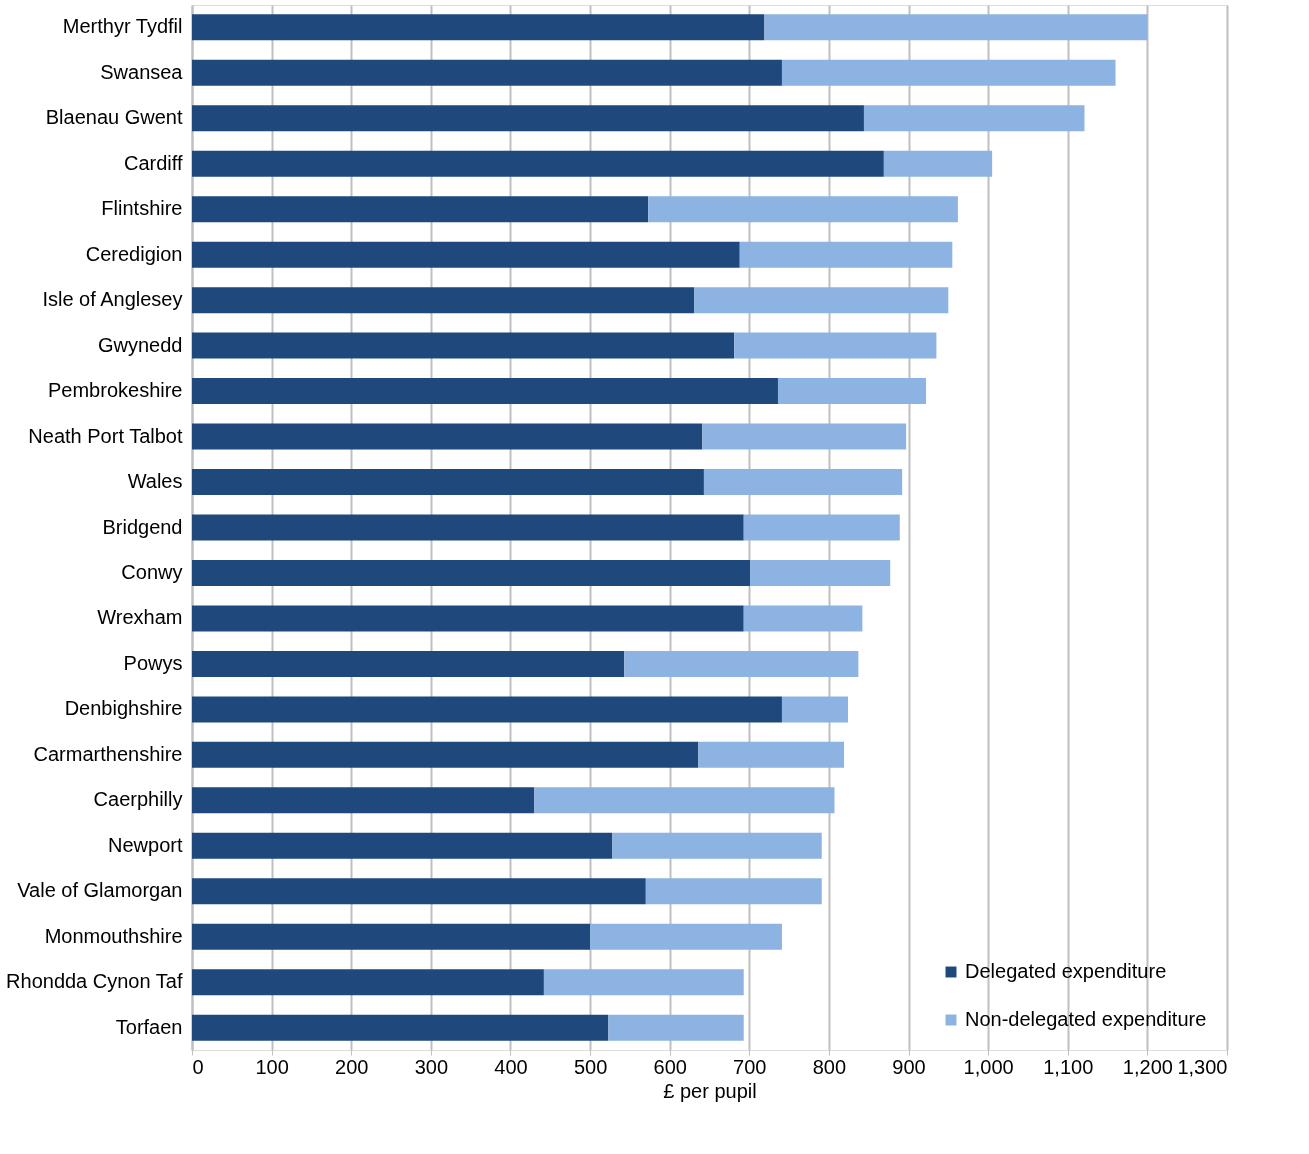 The width and height of the screenshot is (1309, 1154). What do you see at coordinates (153, 162) in the screenshot?
I see `y-tick-label: Cardiff` at bounding box center [153, 162].